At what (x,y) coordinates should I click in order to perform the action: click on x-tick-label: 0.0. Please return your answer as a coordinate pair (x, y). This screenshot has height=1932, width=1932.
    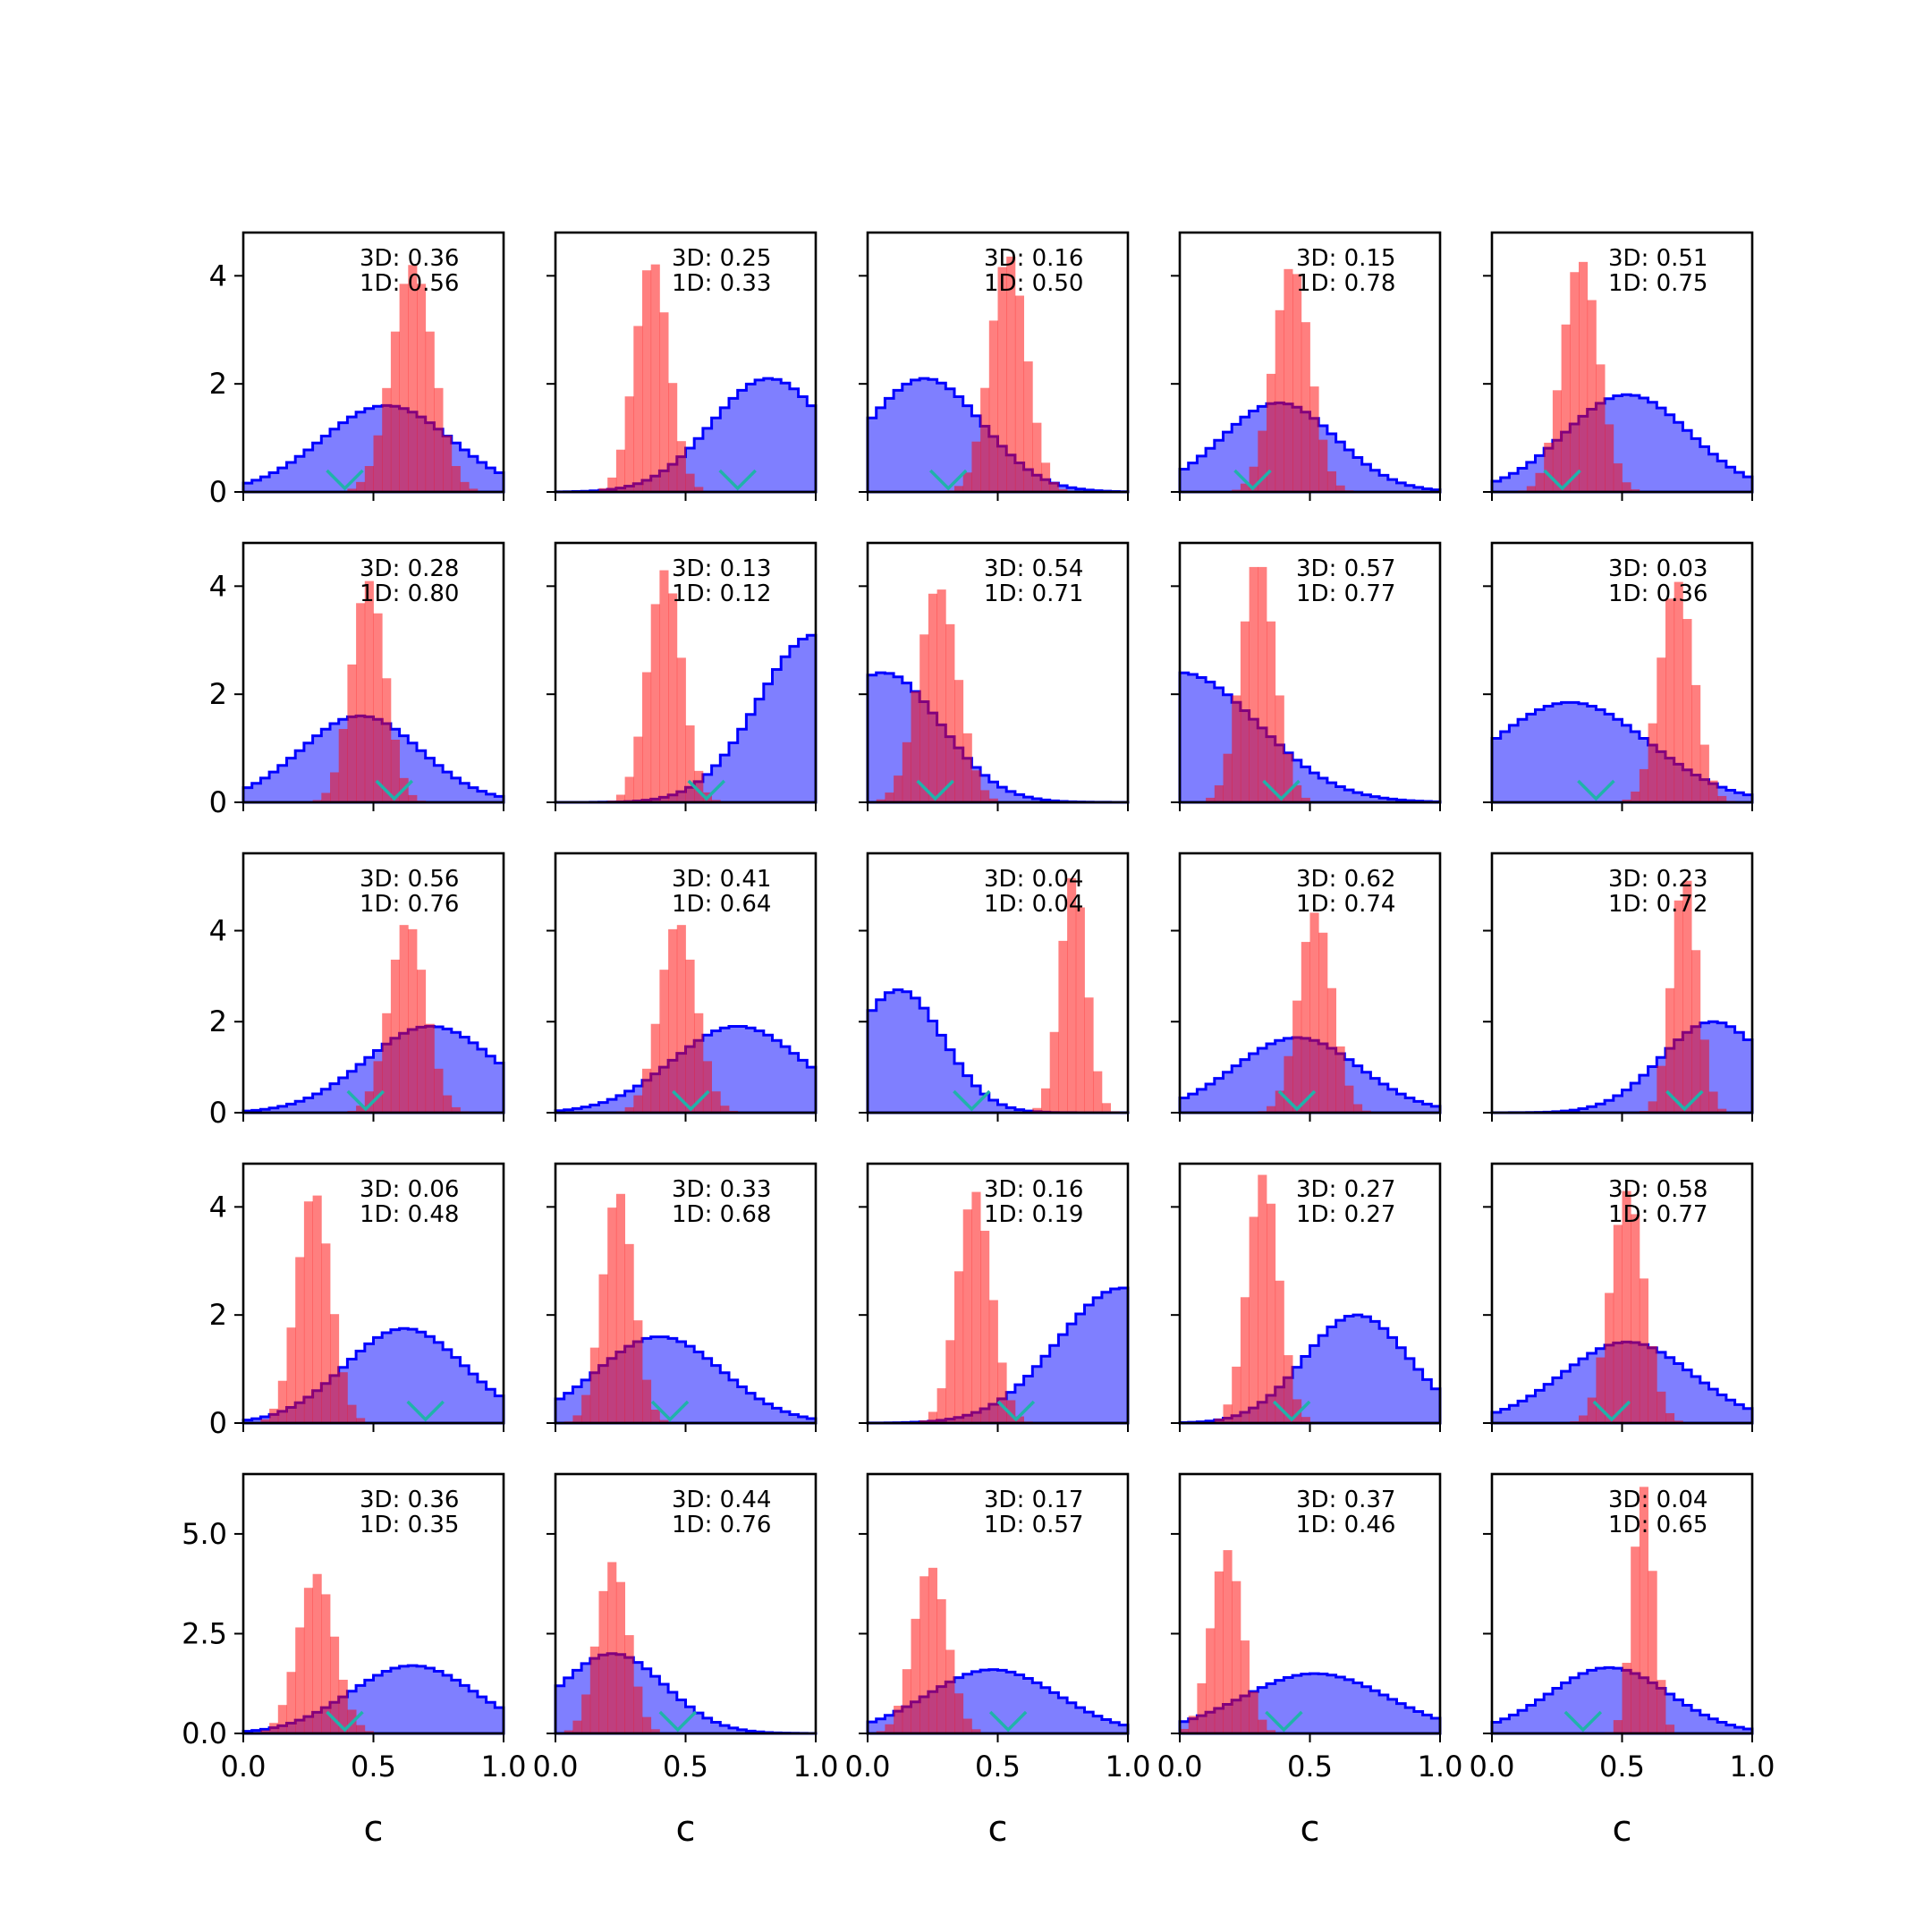
    Looking at the image, I should click on (1180, 1767).